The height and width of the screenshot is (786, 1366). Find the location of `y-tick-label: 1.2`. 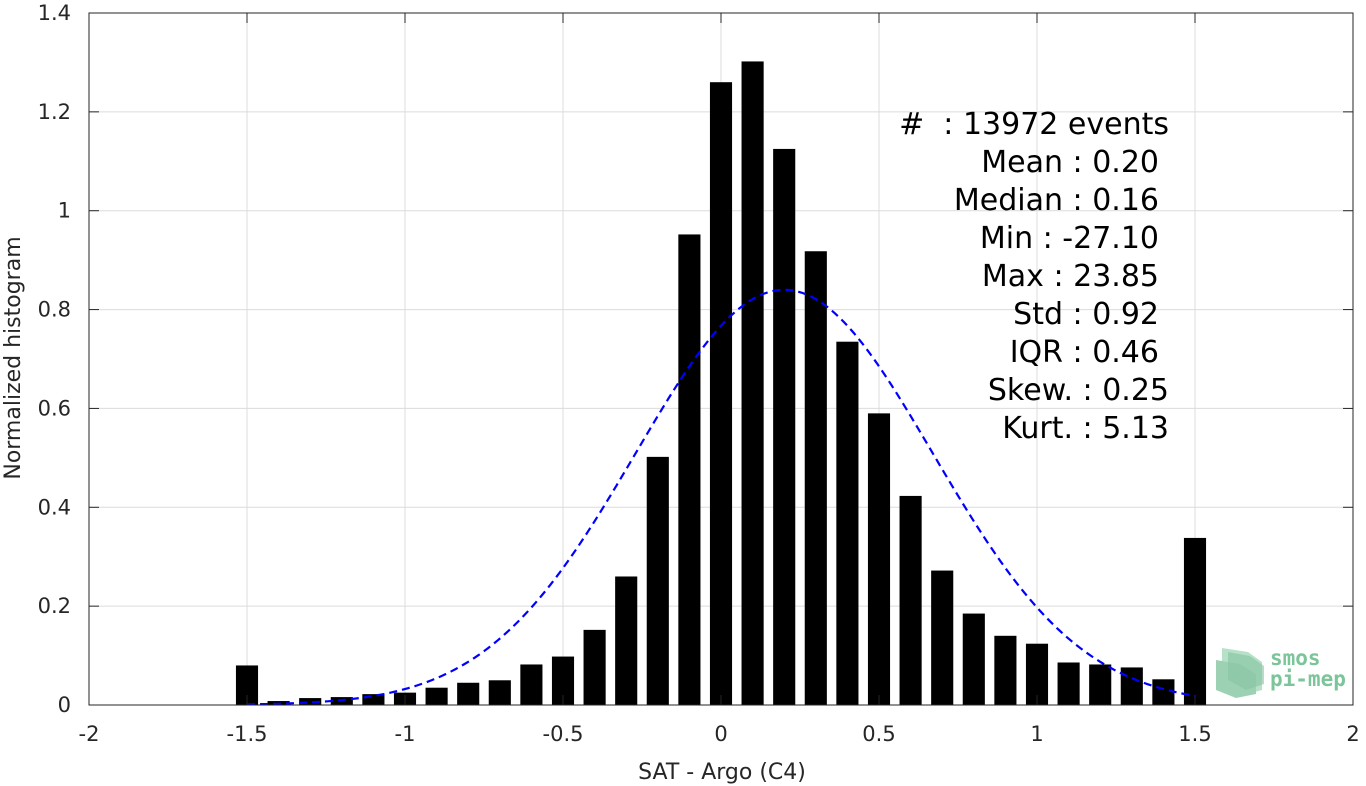

y-tick-label: 1.2 is located at coordinates (54, 112).